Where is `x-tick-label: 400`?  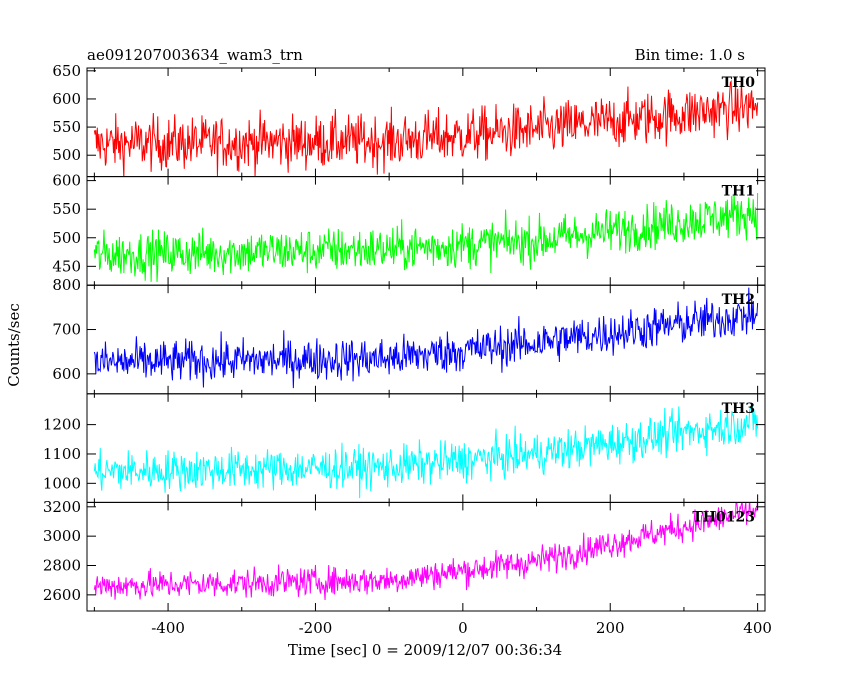 x-tick-label: 400 is located at coordinates (757, 628).